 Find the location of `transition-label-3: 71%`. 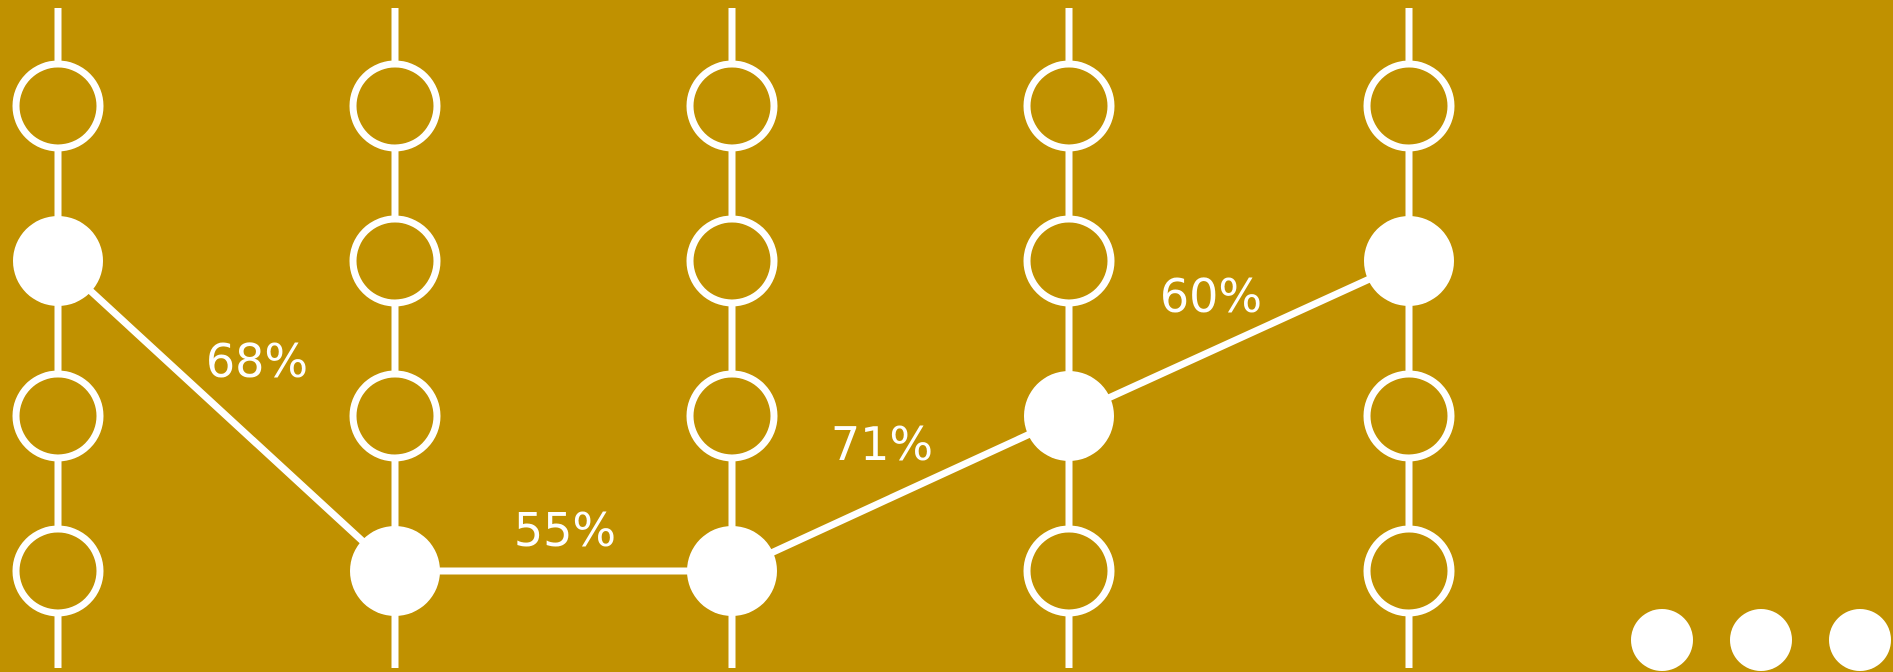

transition-label-3: 71% is located at coordinates (882, 444).